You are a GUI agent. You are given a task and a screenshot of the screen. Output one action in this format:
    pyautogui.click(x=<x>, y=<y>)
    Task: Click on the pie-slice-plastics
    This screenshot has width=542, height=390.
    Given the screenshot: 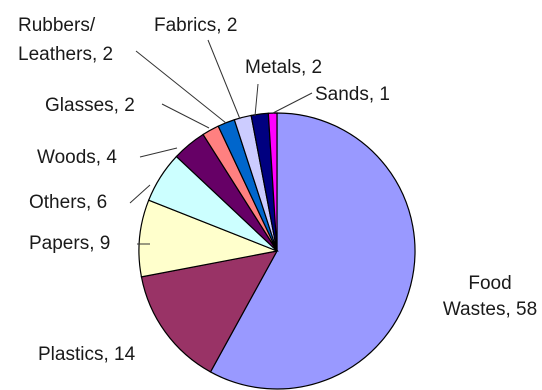 What is the action you would take?
    pyautogui.click(x=209, y=311)
    